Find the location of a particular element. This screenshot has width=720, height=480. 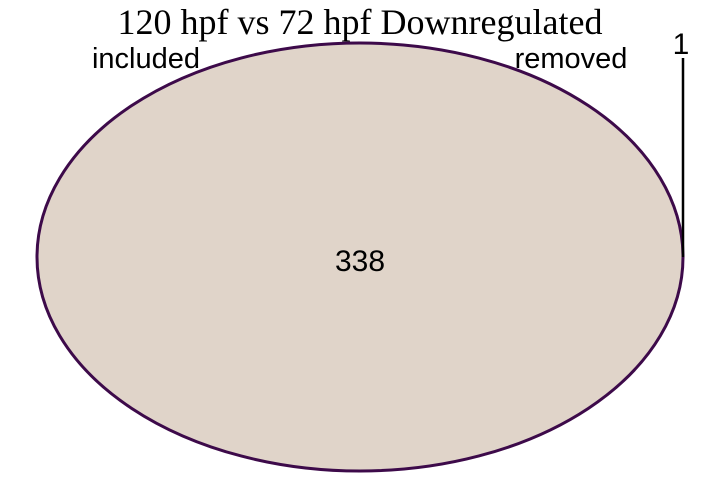

count-included-only: 338 is located at coordinates (360, 261).